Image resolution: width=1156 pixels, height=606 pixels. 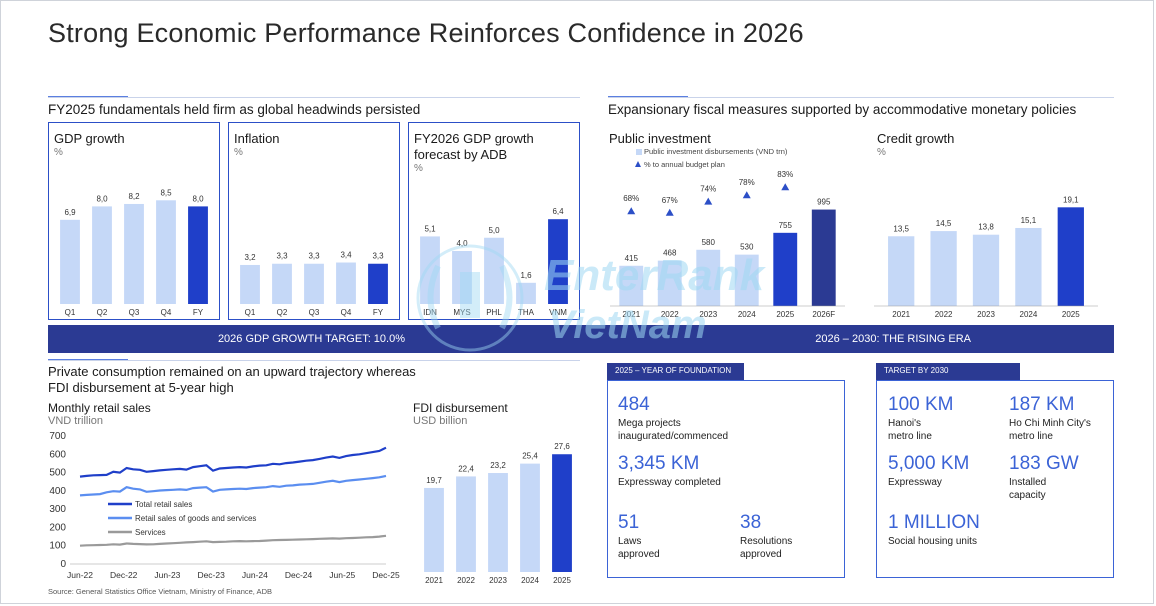 I want to click on public-investment-title: Public investment, so click(x=660, y=138).